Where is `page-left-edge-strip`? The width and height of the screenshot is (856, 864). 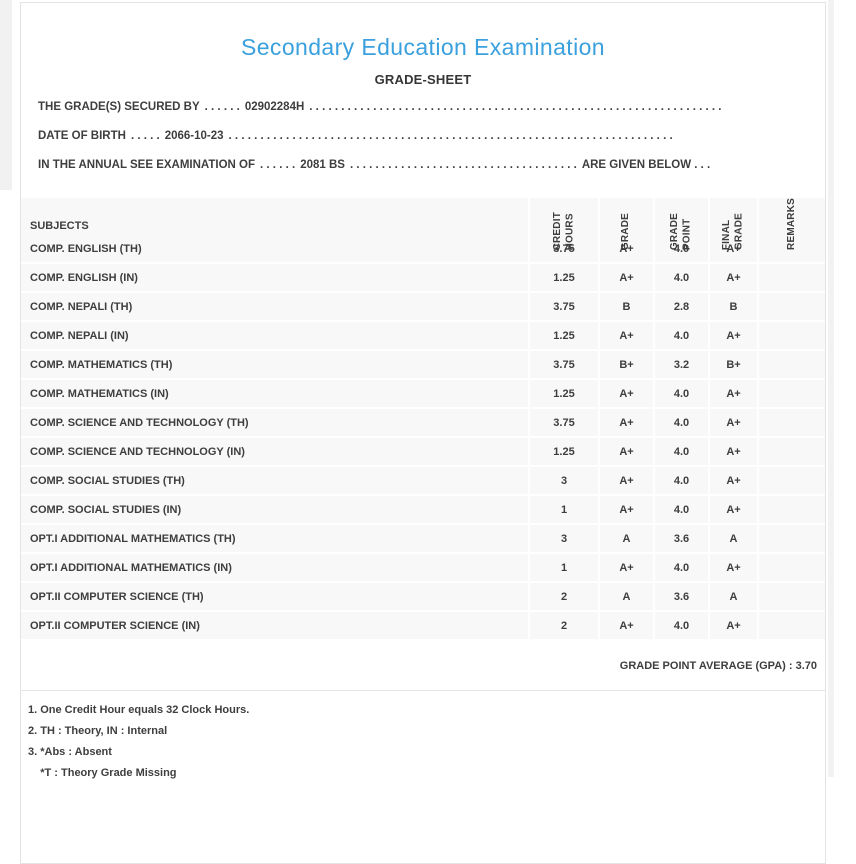
page-left-edge-strip is located at coordinates (6, 95).